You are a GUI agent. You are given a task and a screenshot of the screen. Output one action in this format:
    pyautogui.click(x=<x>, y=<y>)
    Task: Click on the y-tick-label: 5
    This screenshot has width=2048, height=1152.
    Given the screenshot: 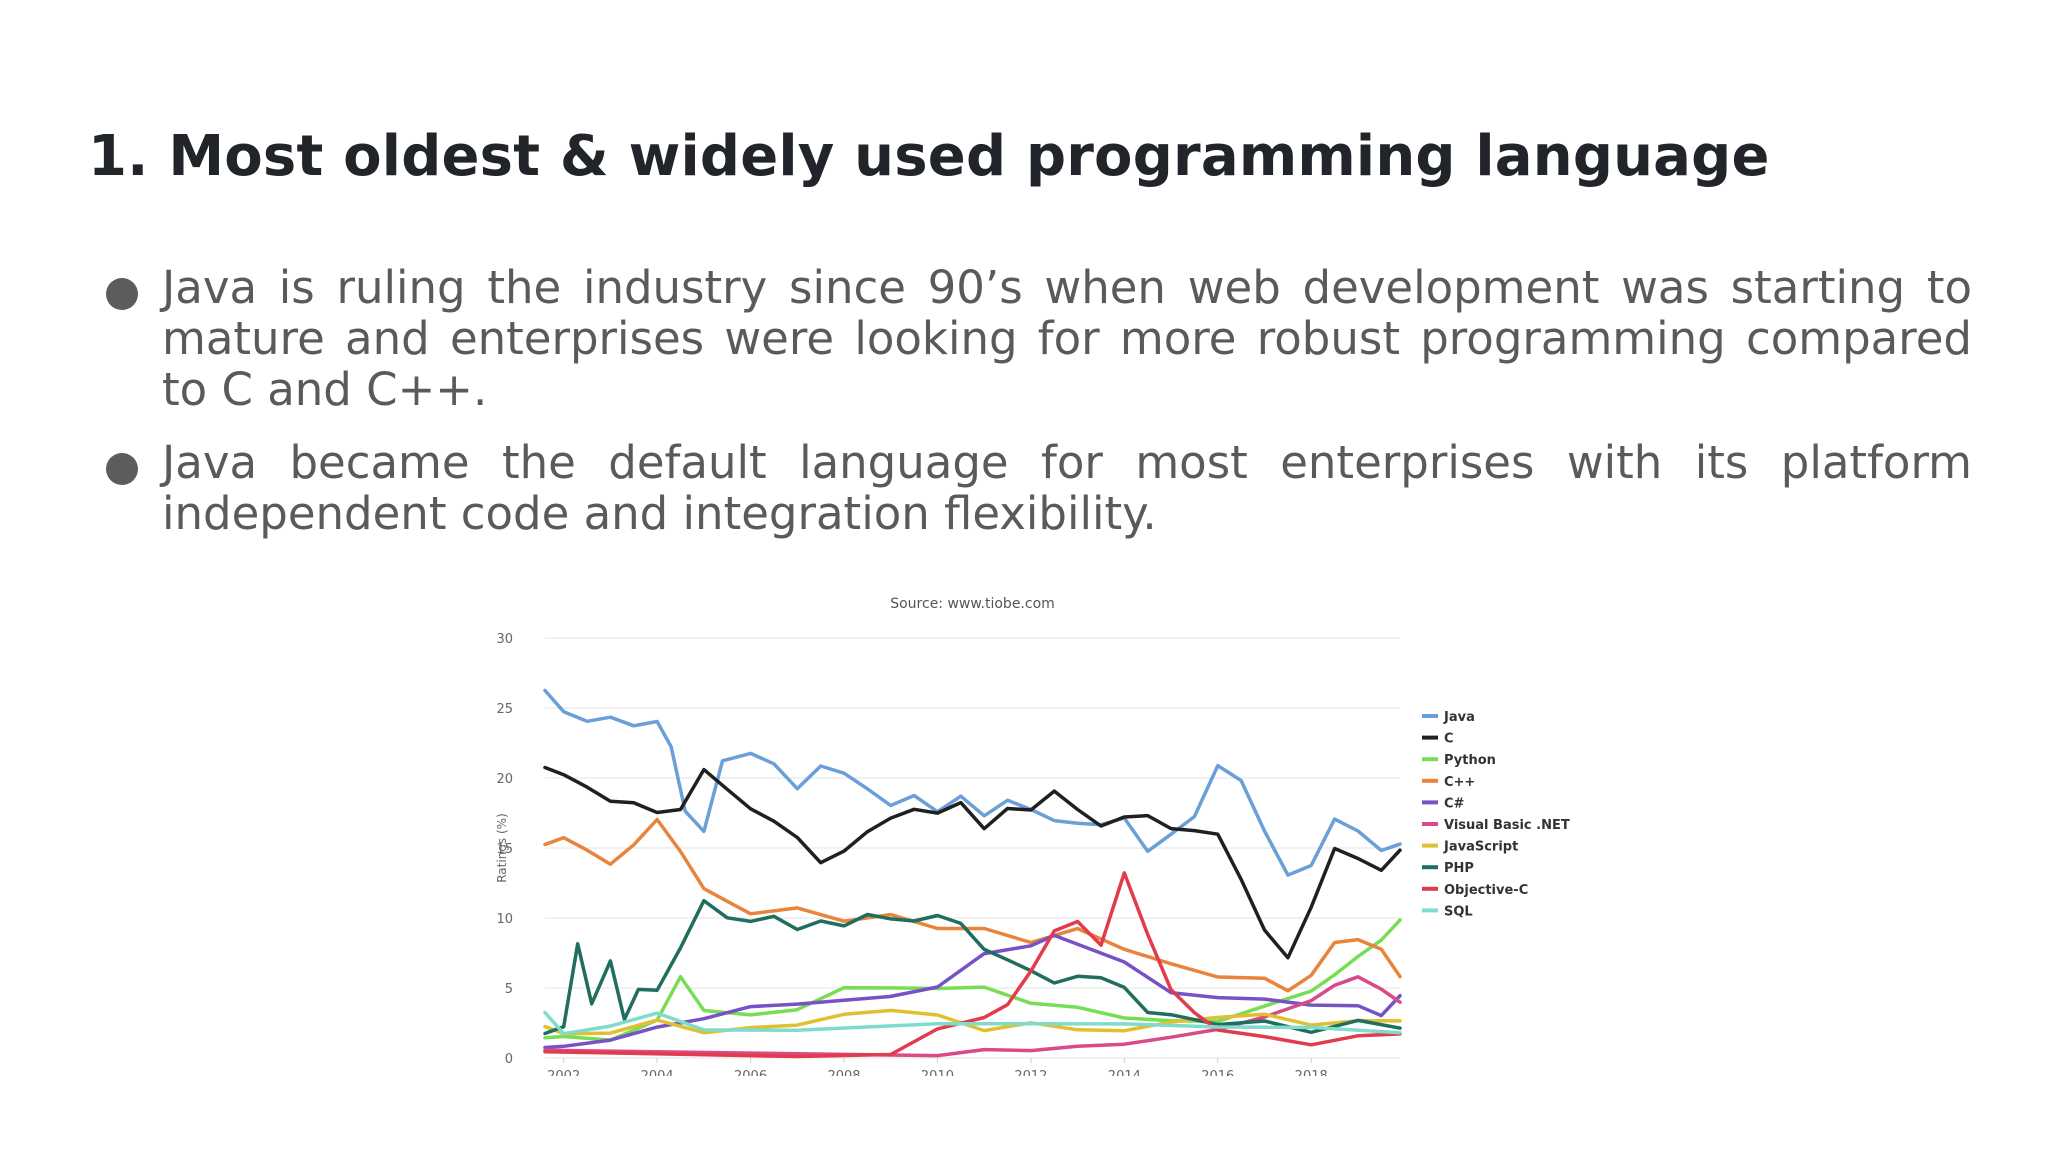 What is the action you would take?
    pyautogui.click(x=509, y=989)
    